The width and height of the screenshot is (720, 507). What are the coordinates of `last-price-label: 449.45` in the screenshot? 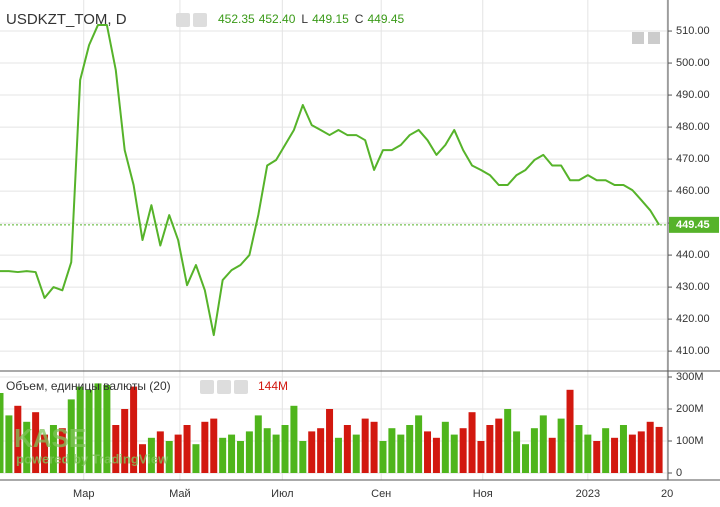 It's located at (693, 225).